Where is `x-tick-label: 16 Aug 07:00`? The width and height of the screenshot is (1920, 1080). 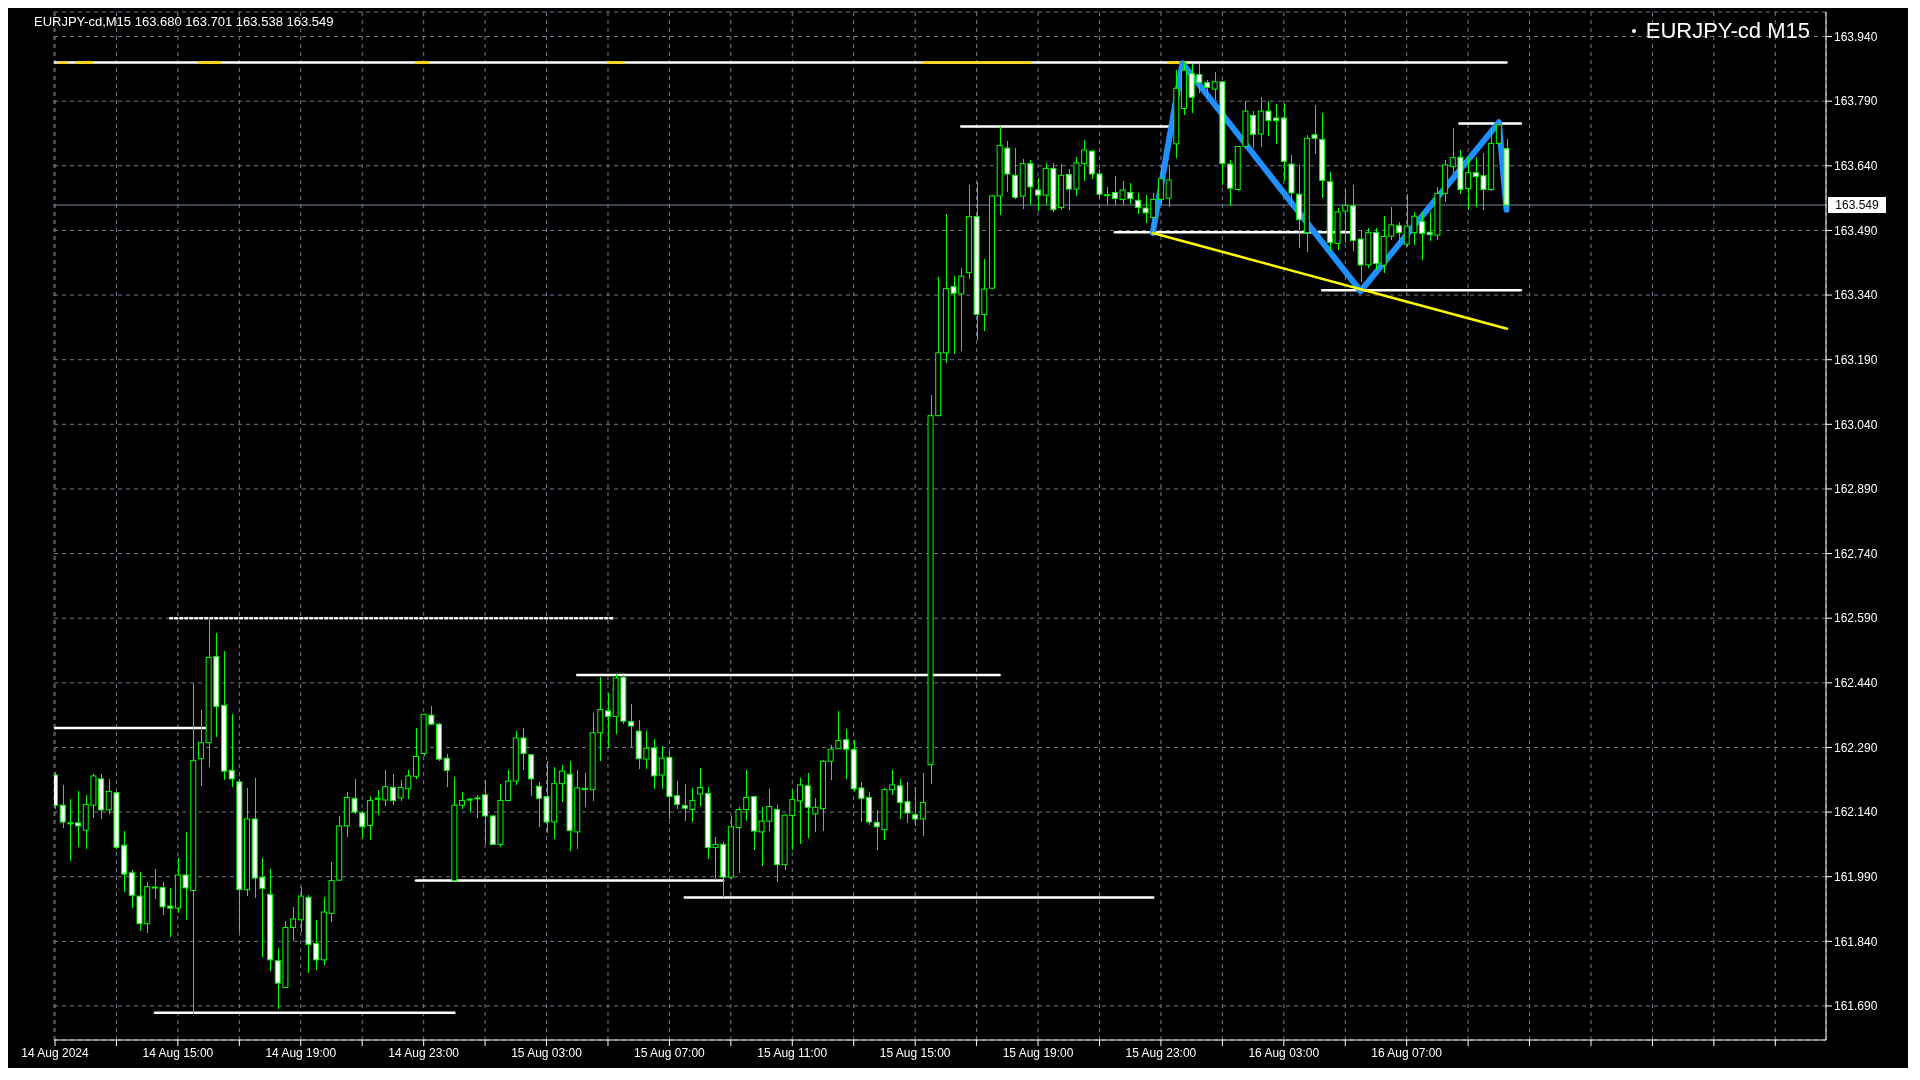
x-tick-label: 16 Aug 07:00 is located at coordinates (1407, 1052).